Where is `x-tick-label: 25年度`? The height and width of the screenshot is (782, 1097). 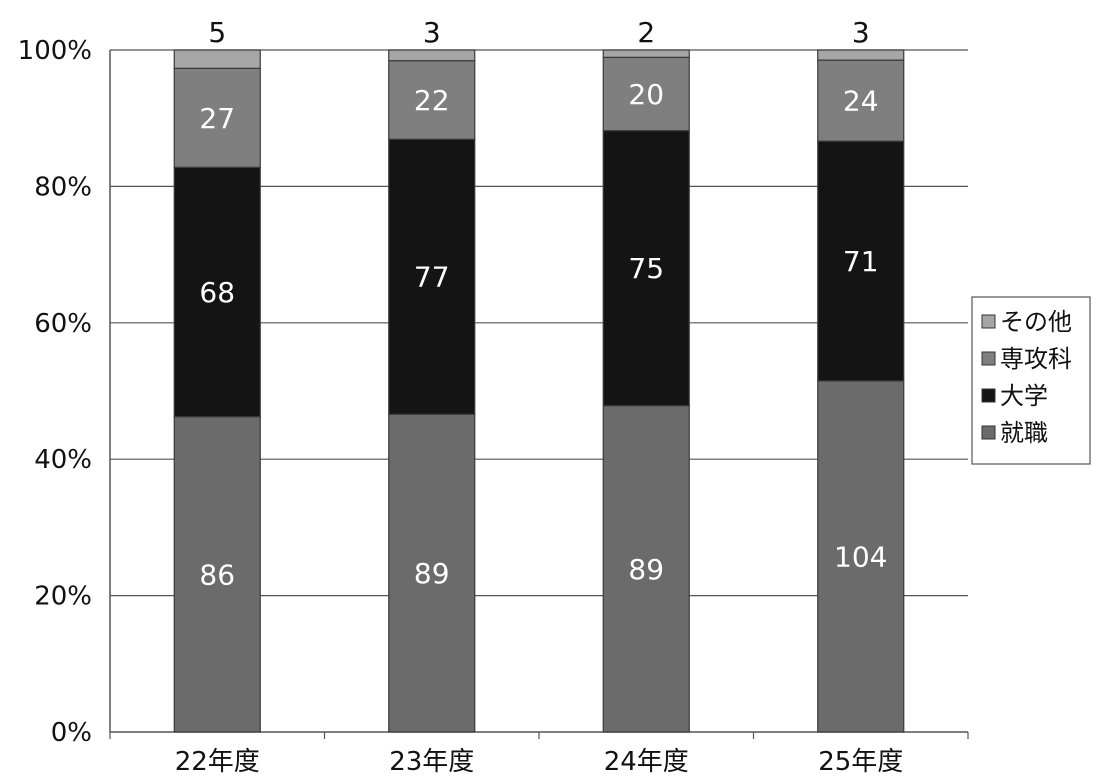
x-tick-label: 25年度 is located at coordinates (860, 762).